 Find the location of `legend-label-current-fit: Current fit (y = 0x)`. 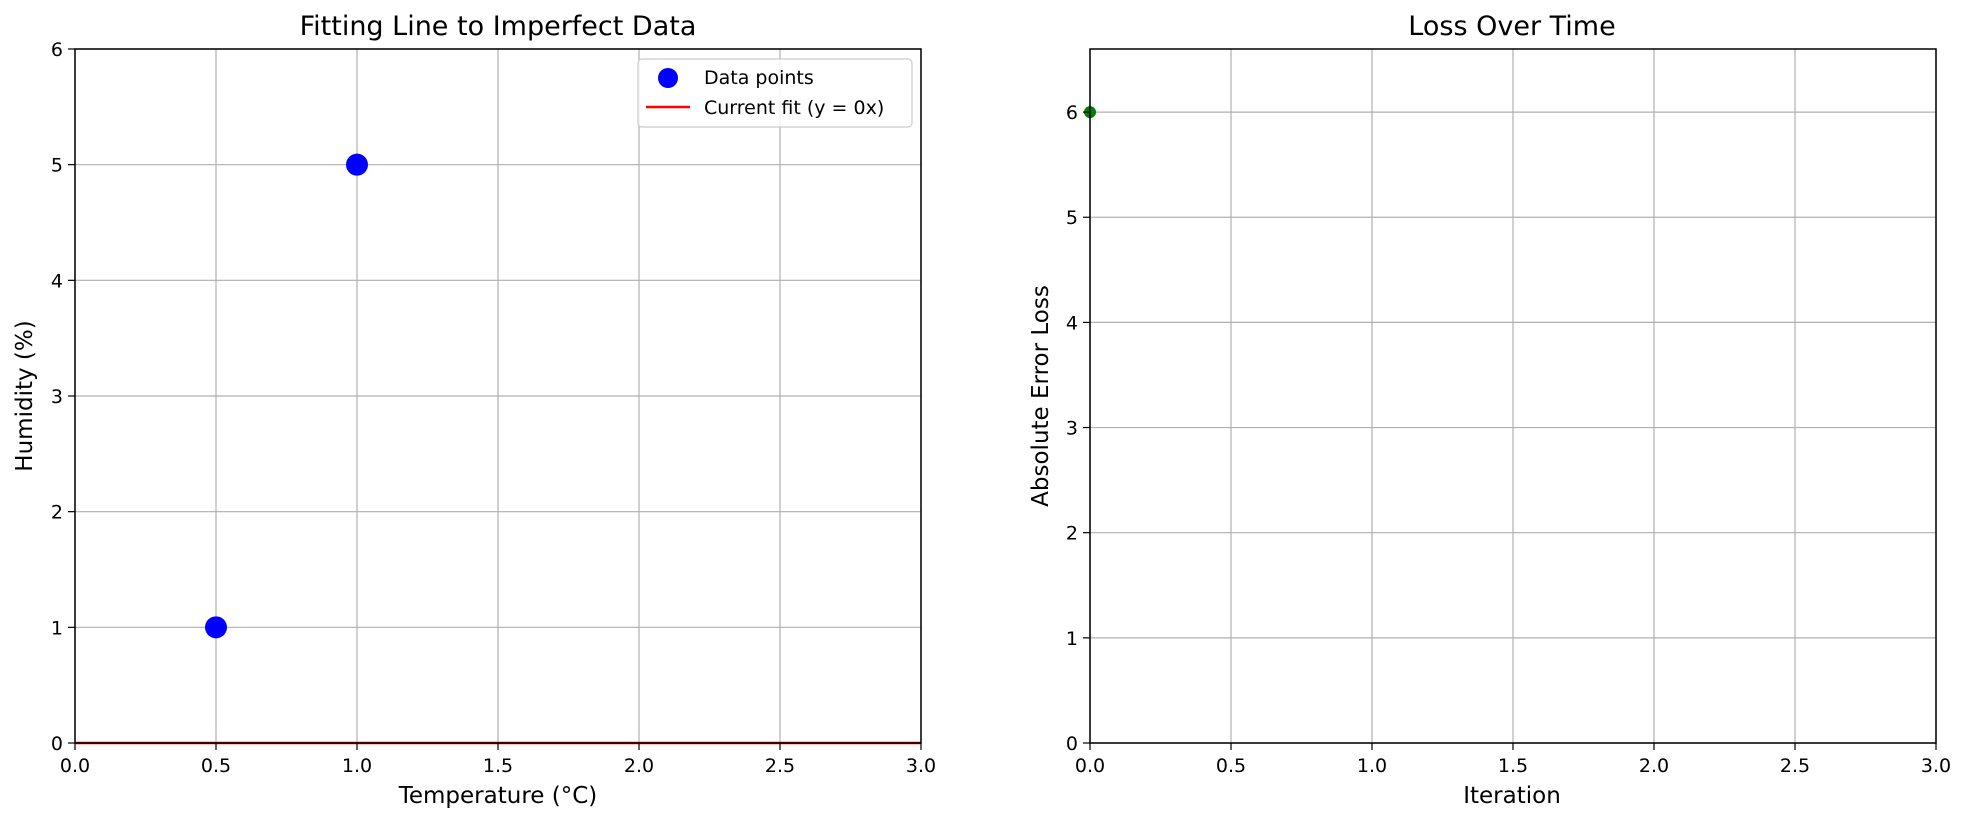

legend-label-current-fit: Current fit (y = 0x) is located at coordinates (794, 108).